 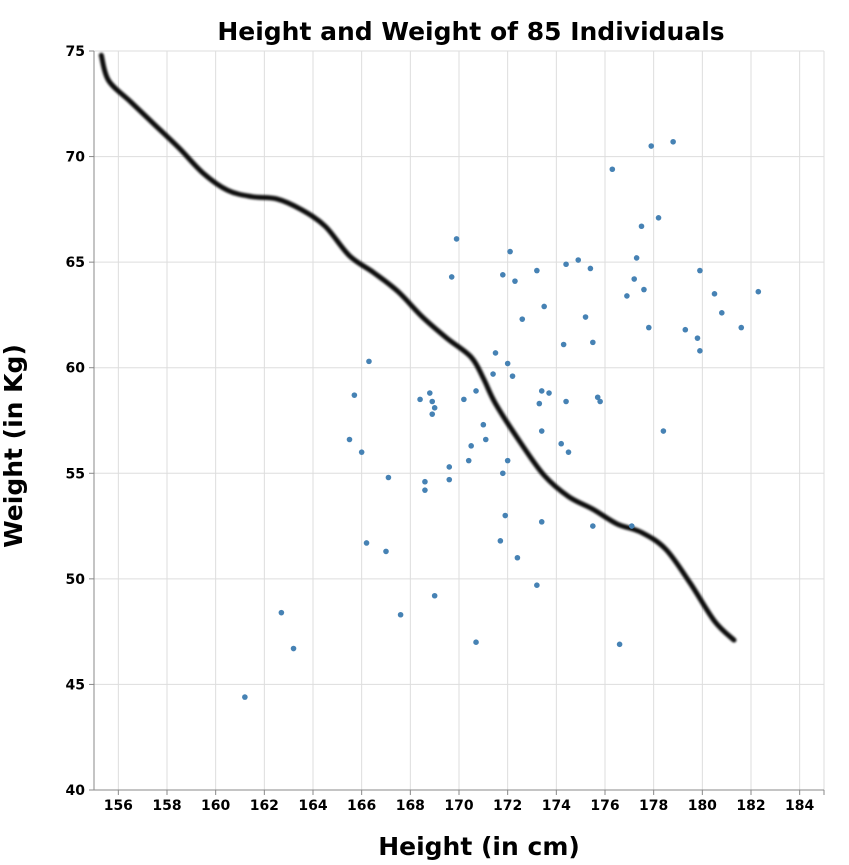 What do you see at coordinates (556, 806) in the screenshot?
I see `x-tick-label: 174` at bounding box center [556, 806].